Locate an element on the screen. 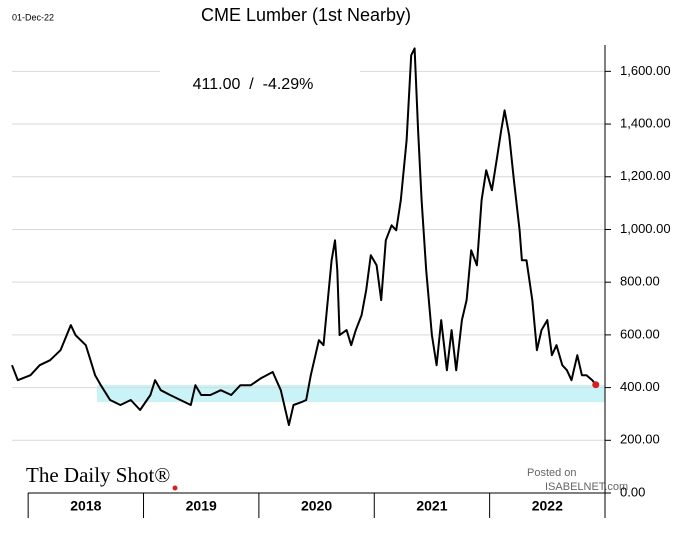 This screenshot has height=538, width=679. annotation-box is located at coordinates (260, 86).